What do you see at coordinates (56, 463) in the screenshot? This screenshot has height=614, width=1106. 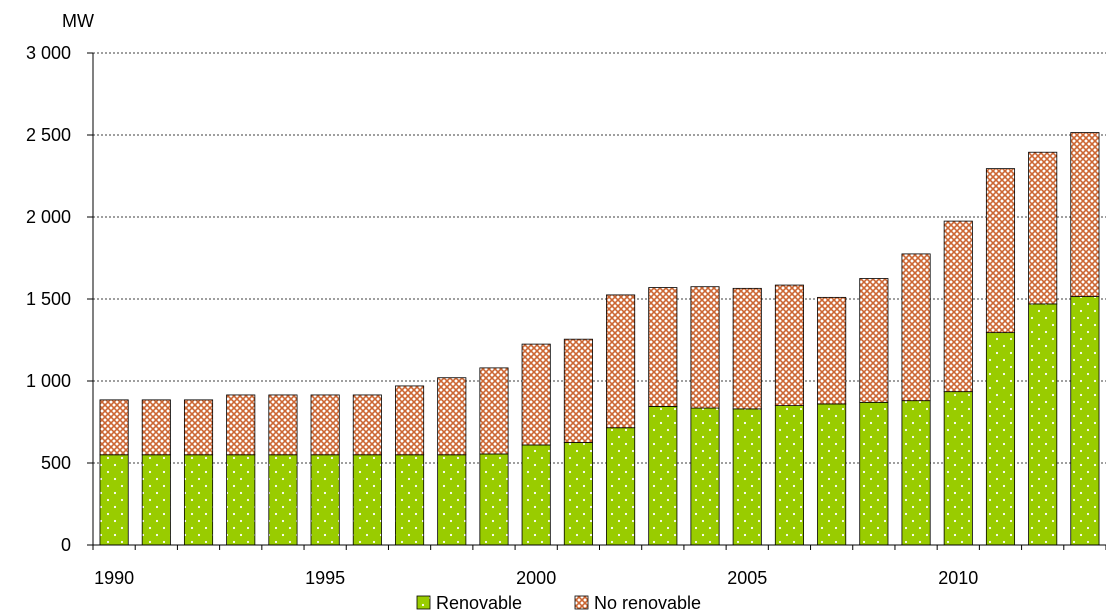 I see `y-tick-label: 500` at bounding box center [56, 463].